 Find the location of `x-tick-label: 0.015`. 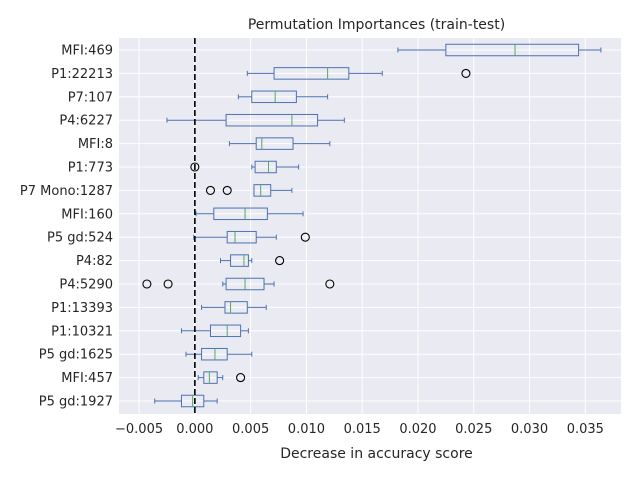

x-tick-label: 0.015 is located at coordinates (362, 429).